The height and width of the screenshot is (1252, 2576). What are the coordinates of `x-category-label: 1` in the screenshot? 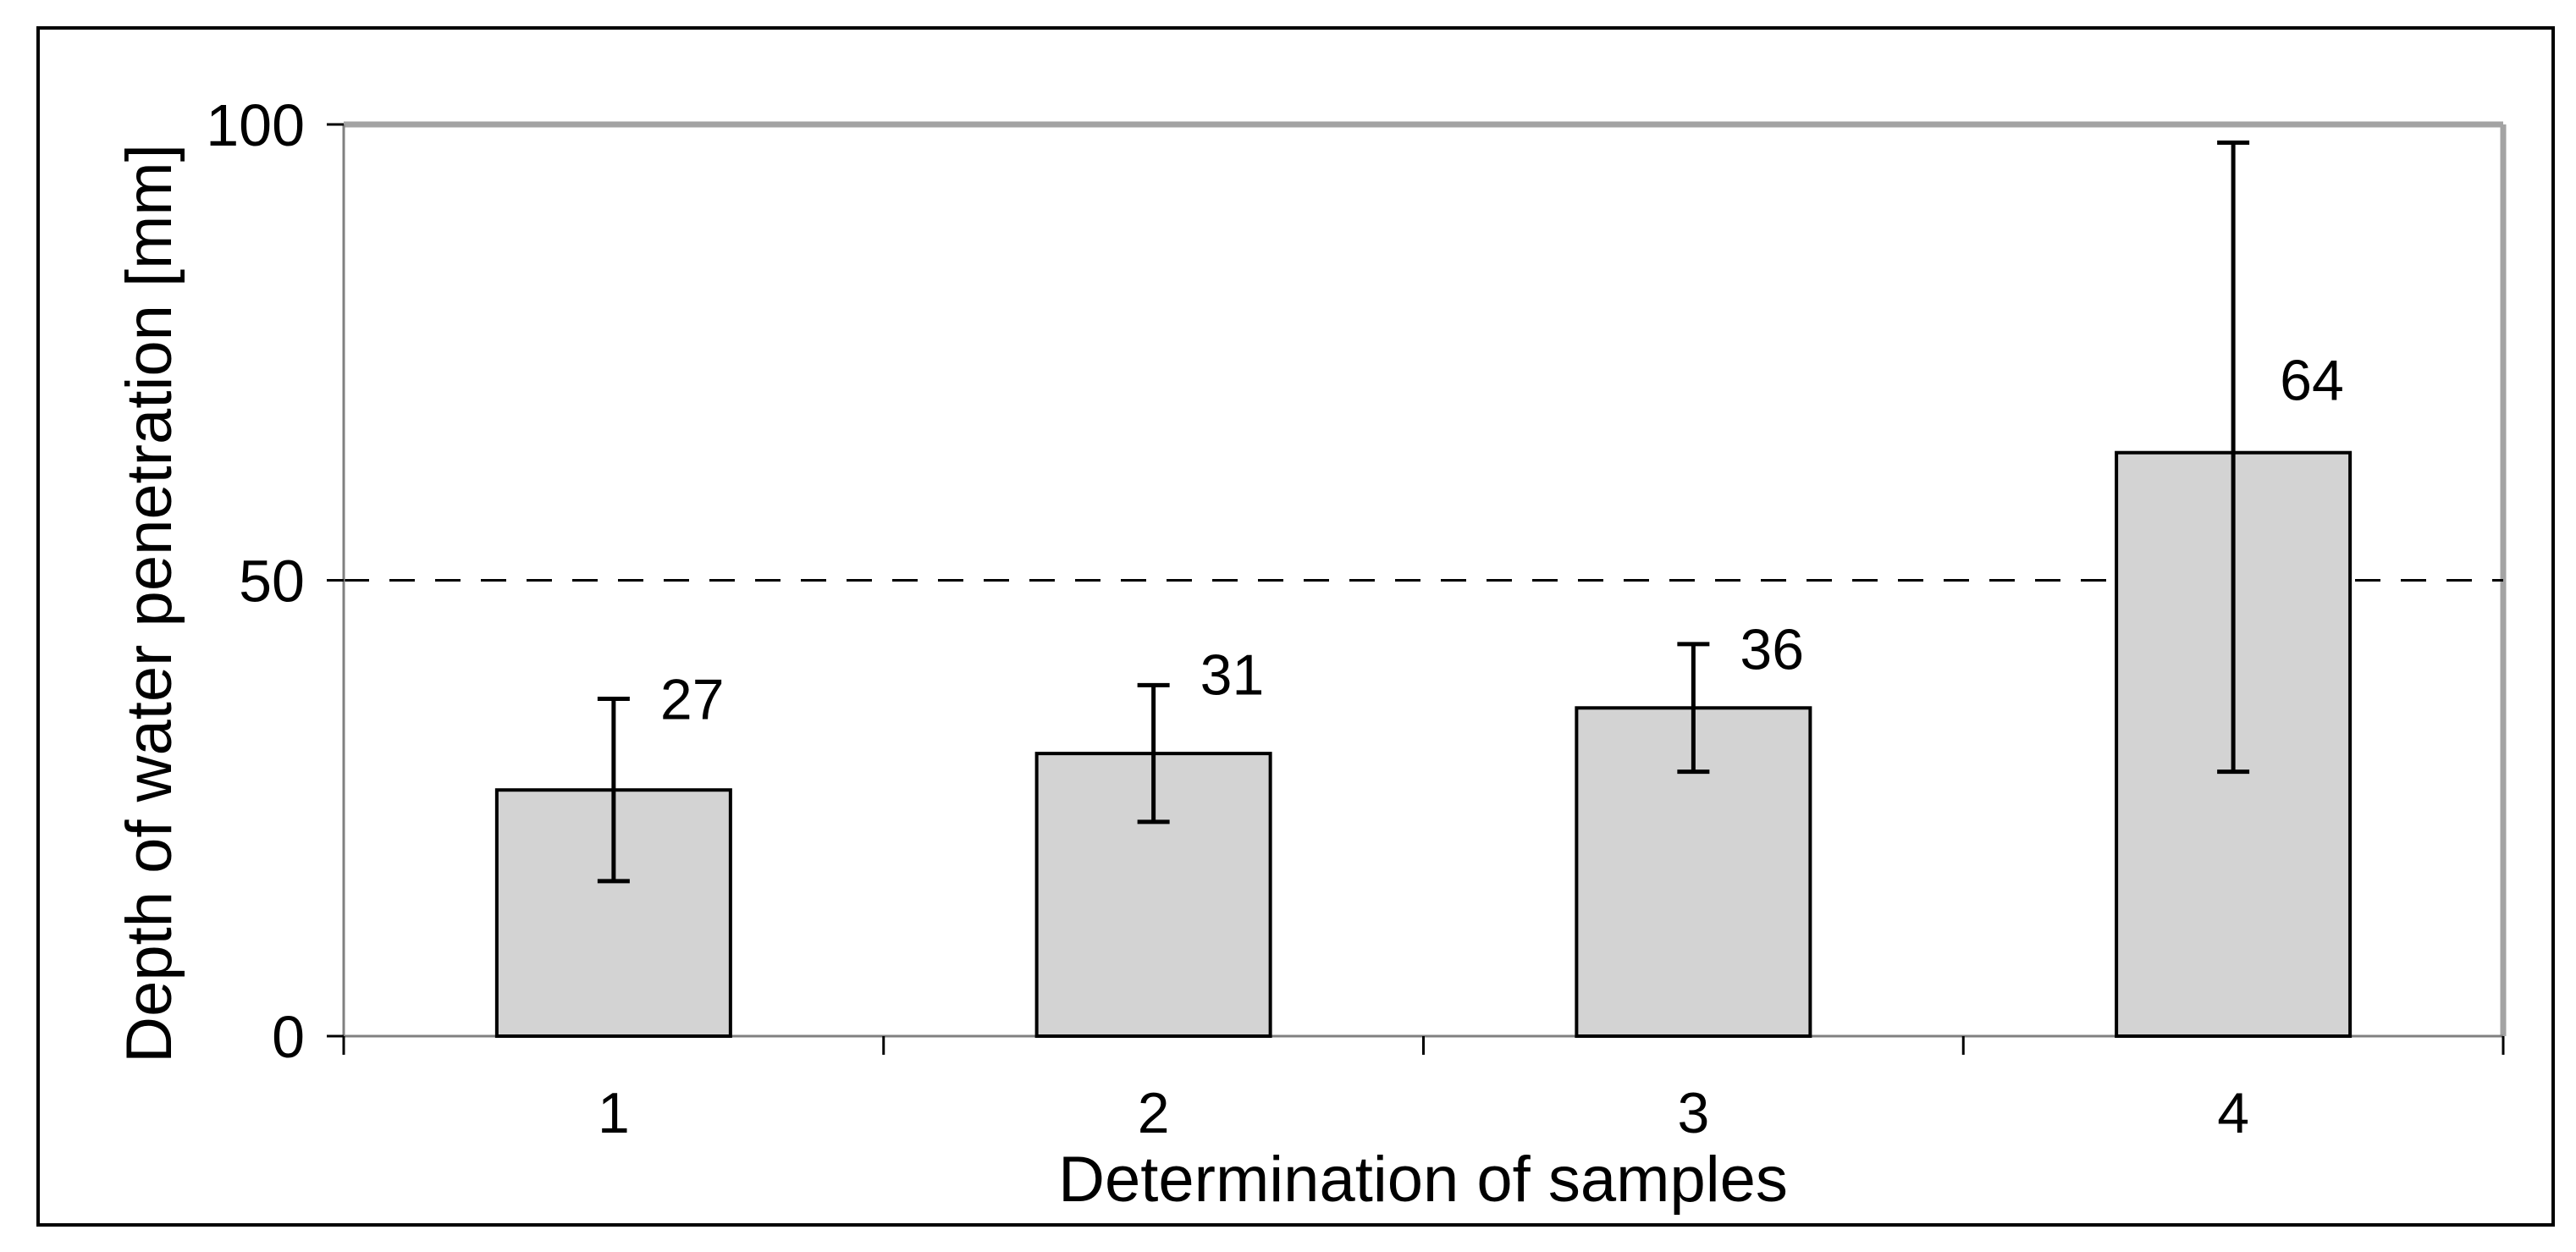 It's located at (614, 1113).